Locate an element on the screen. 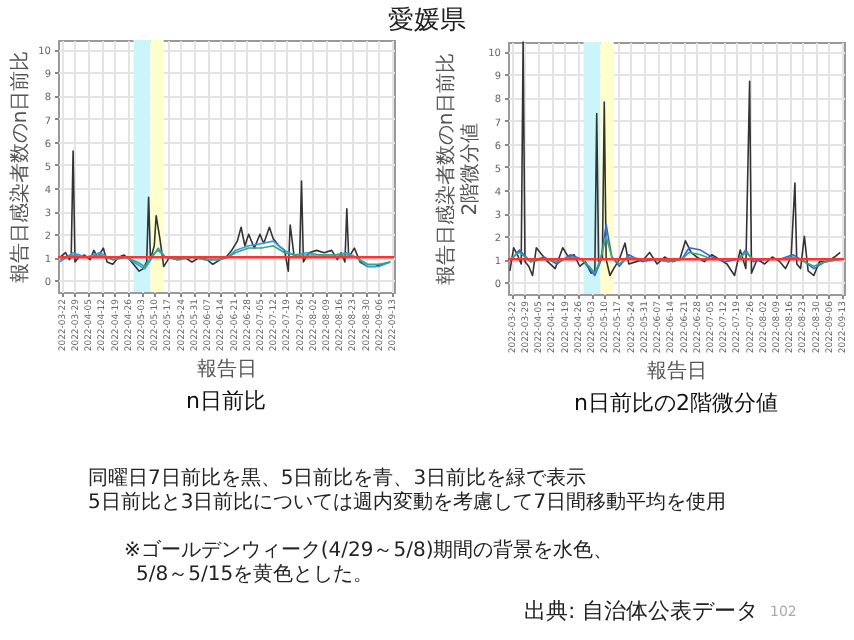 This screenshot has height=640, width=854. text: 5/8～5/15を黄色とした。 is located at coordinates (255, 574).